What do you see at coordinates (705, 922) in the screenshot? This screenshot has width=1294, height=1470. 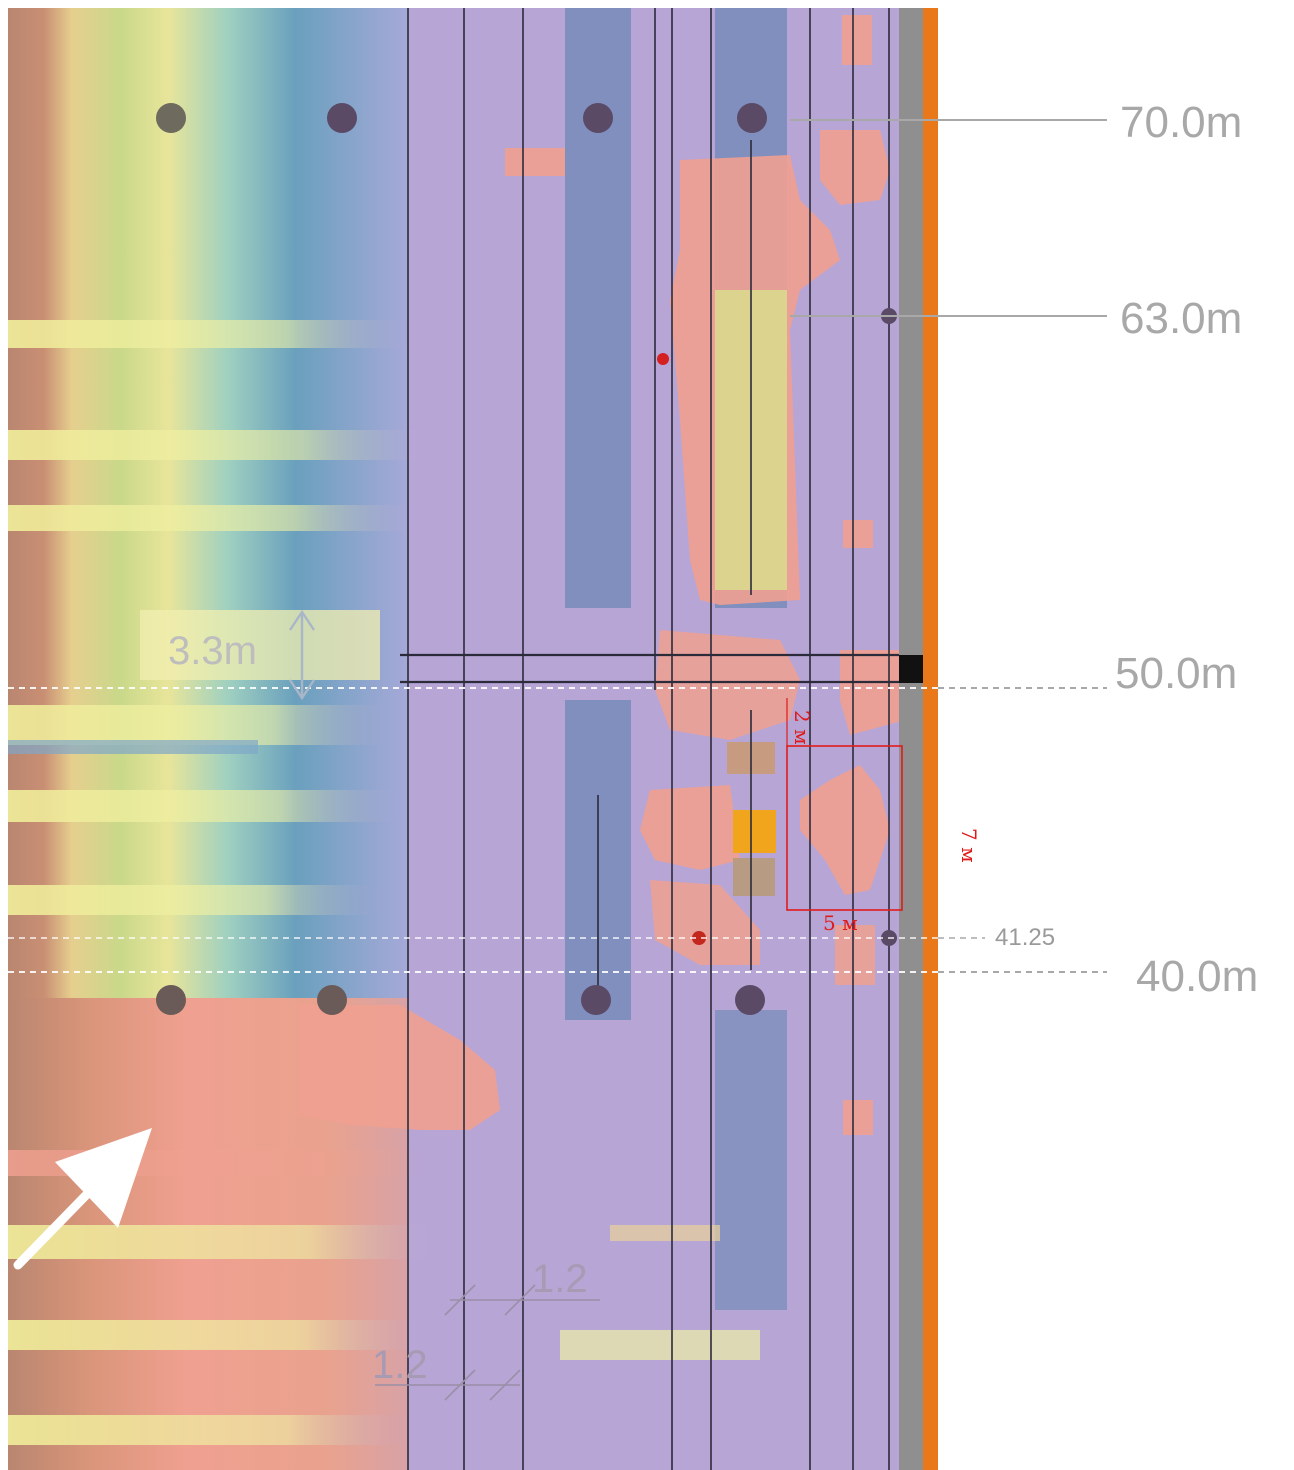 I see `bottom-mid-plume` at bounding box center [705, 922].